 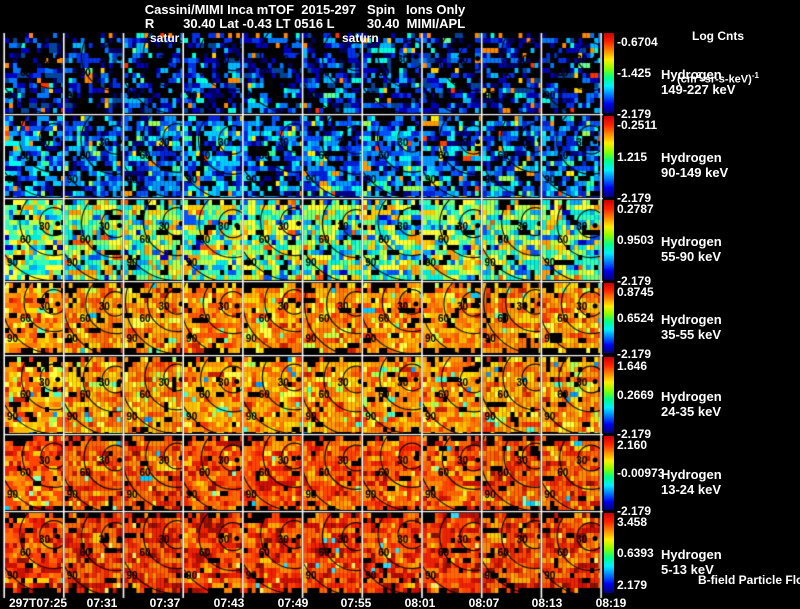 I want to click on row7-species-label: Hydrogen, so click(x=691, y=554).